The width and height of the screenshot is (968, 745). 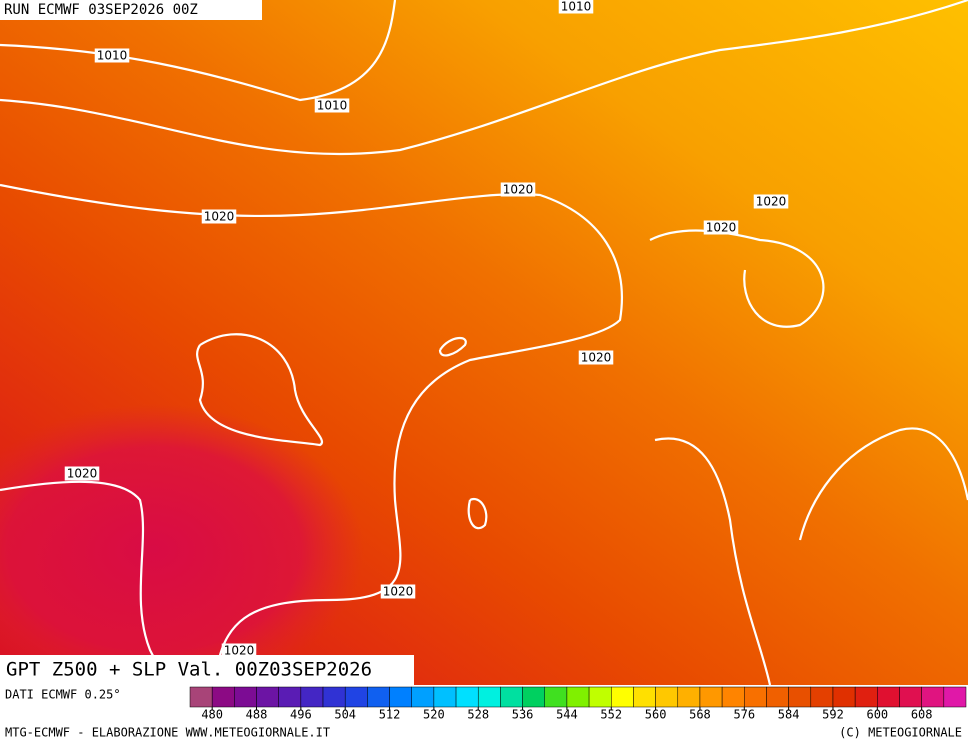 I want to click on colorbar-tick-label: 480, so click(x=212, y=715).